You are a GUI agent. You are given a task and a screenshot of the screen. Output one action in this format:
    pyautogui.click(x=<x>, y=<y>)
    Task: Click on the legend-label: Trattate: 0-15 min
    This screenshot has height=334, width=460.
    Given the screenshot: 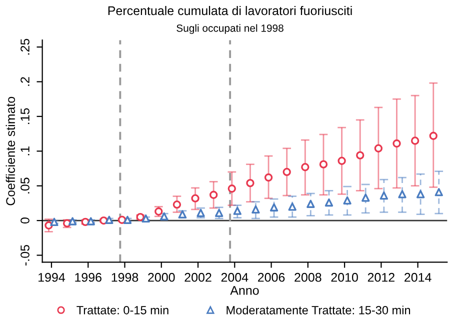 What is the action you would take?
    pyautogui.click(x=122, y=310)
    